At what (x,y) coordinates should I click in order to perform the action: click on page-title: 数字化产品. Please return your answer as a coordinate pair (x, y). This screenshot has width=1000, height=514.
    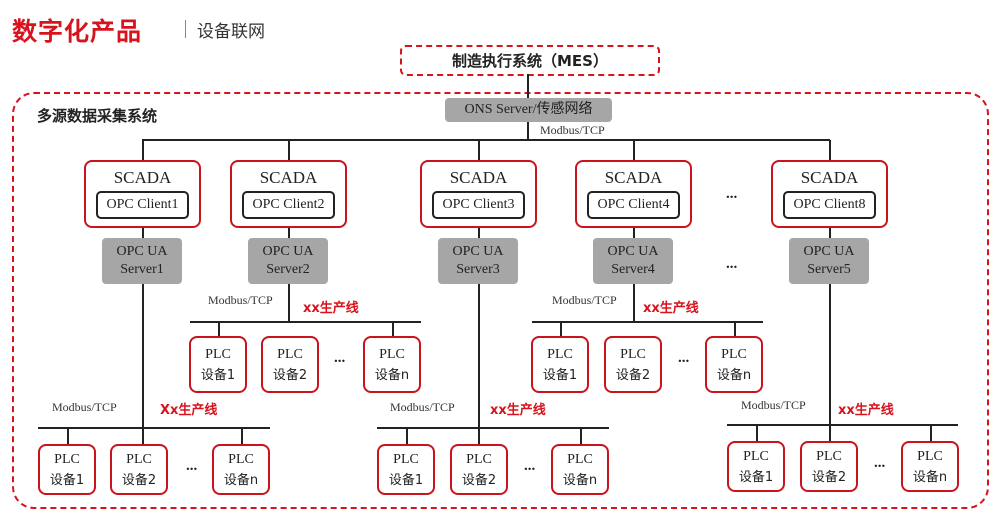
    Looking at the image, I should click on (77, 31).